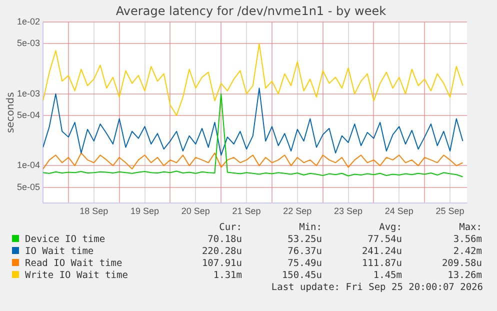 This screenshot has height=311, width=497. What do you see at coordinates (227, 276) in the screenshot?
I see `text: 1.31m` at bounding box center [227, 276].